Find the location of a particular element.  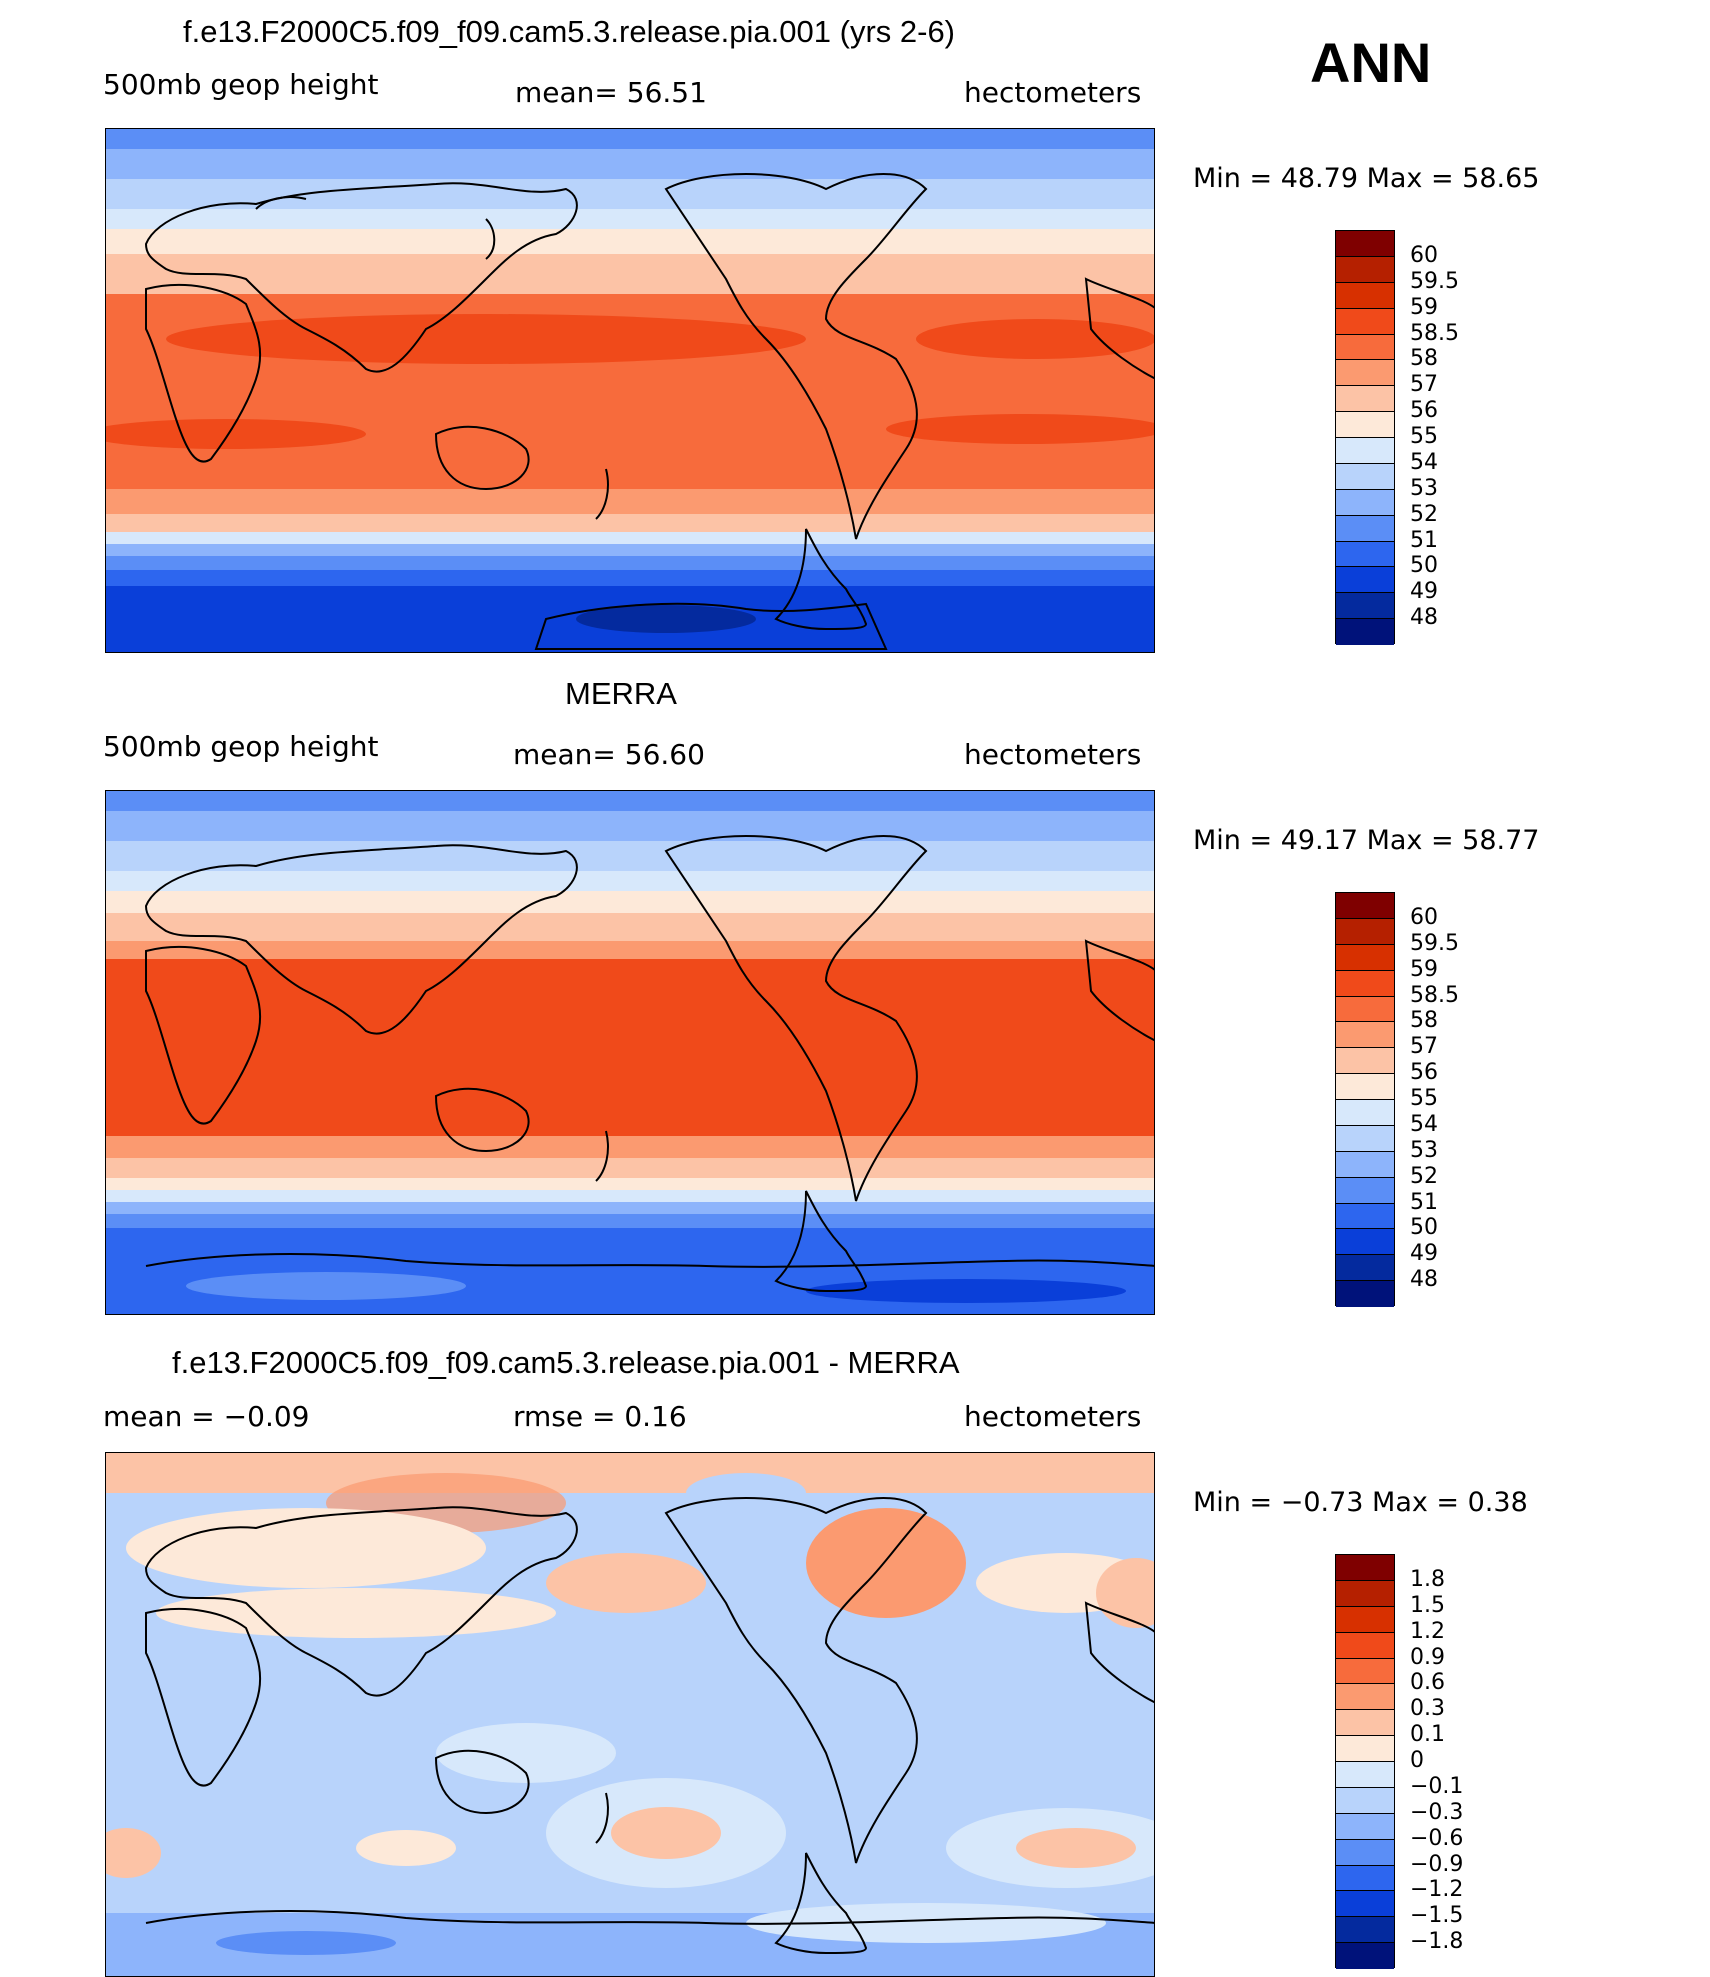

colorbar-label: 53 is located at coordinates (1424, 1150).